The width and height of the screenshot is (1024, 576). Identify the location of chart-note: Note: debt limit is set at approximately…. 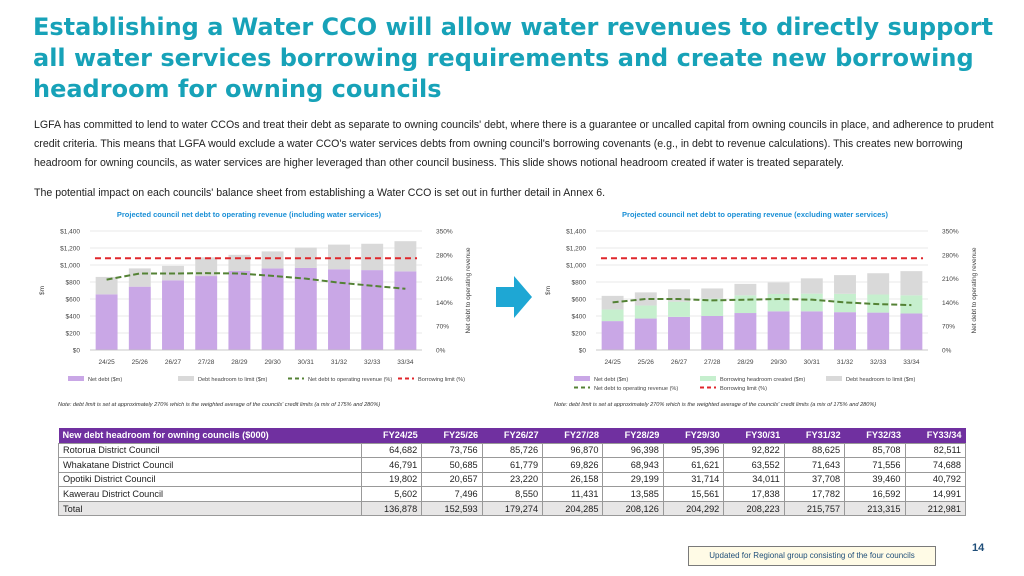
(715, 405).